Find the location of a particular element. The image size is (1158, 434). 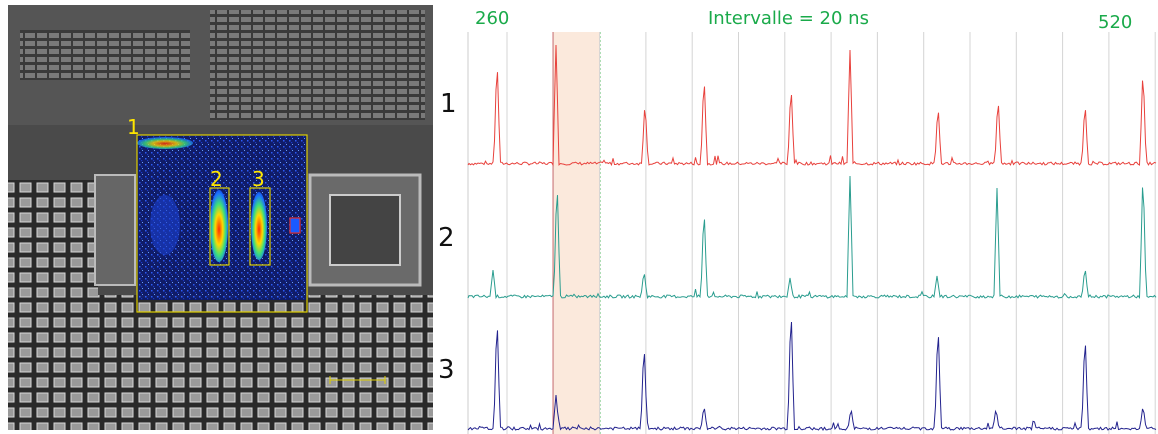

region-label: 1 is located at coordinates (133, 127).